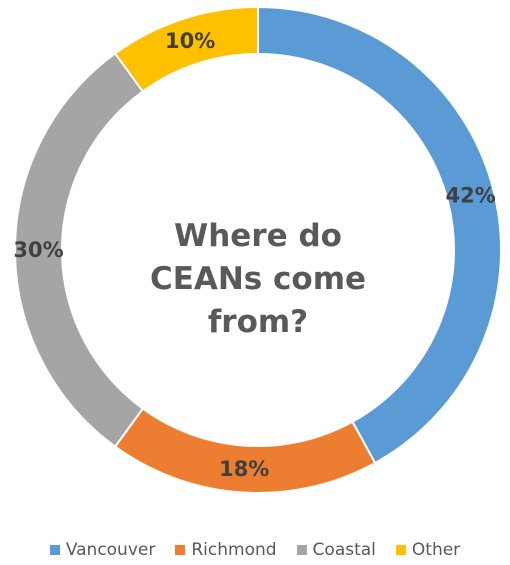  Describe the element at coordinates (180, 550) in the screenshot. I see `legend-swatch-richmond` at that location.